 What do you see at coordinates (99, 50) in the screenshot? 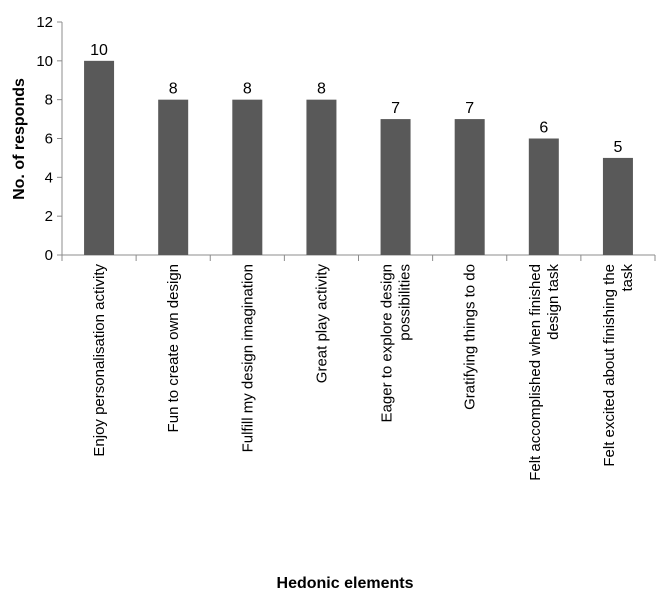
I see `data-label: 10` at bounding box center [99, 50].